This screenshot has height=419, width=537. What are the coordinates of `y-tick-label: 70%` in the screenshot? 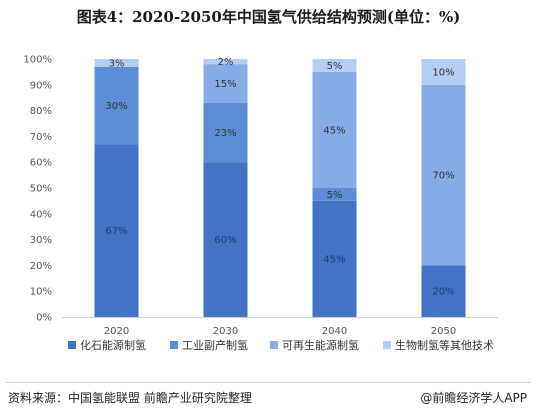 It's located at (41, 137).